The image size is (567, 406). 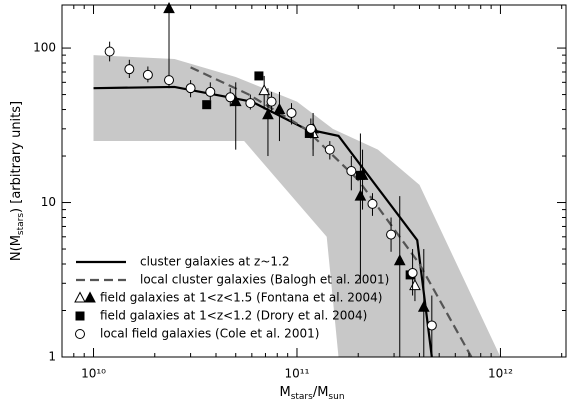 I want to click on x-tick-label: 10¹², so click(x=500, y=374).